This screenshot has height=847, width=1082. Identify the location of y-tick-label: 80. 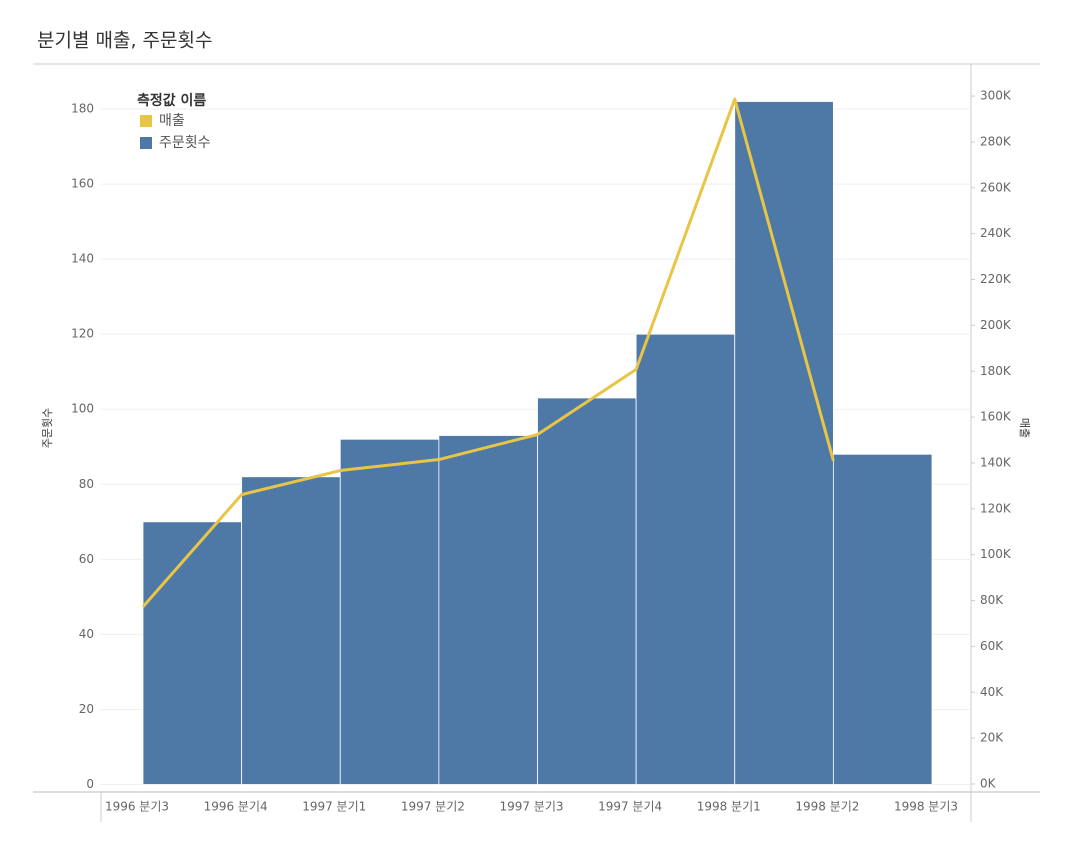
(86, 484).